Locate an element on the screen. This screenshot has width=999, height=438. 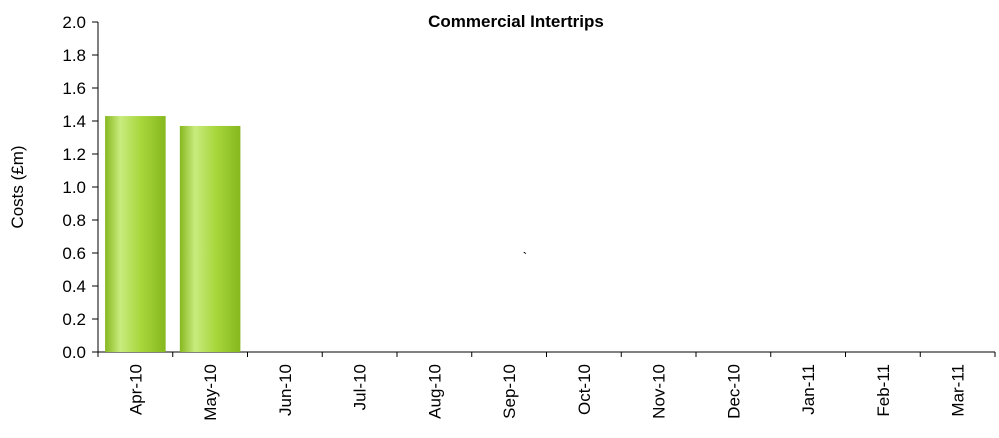
y-tick-label: 0.2 is located at coordinates (74, 319).